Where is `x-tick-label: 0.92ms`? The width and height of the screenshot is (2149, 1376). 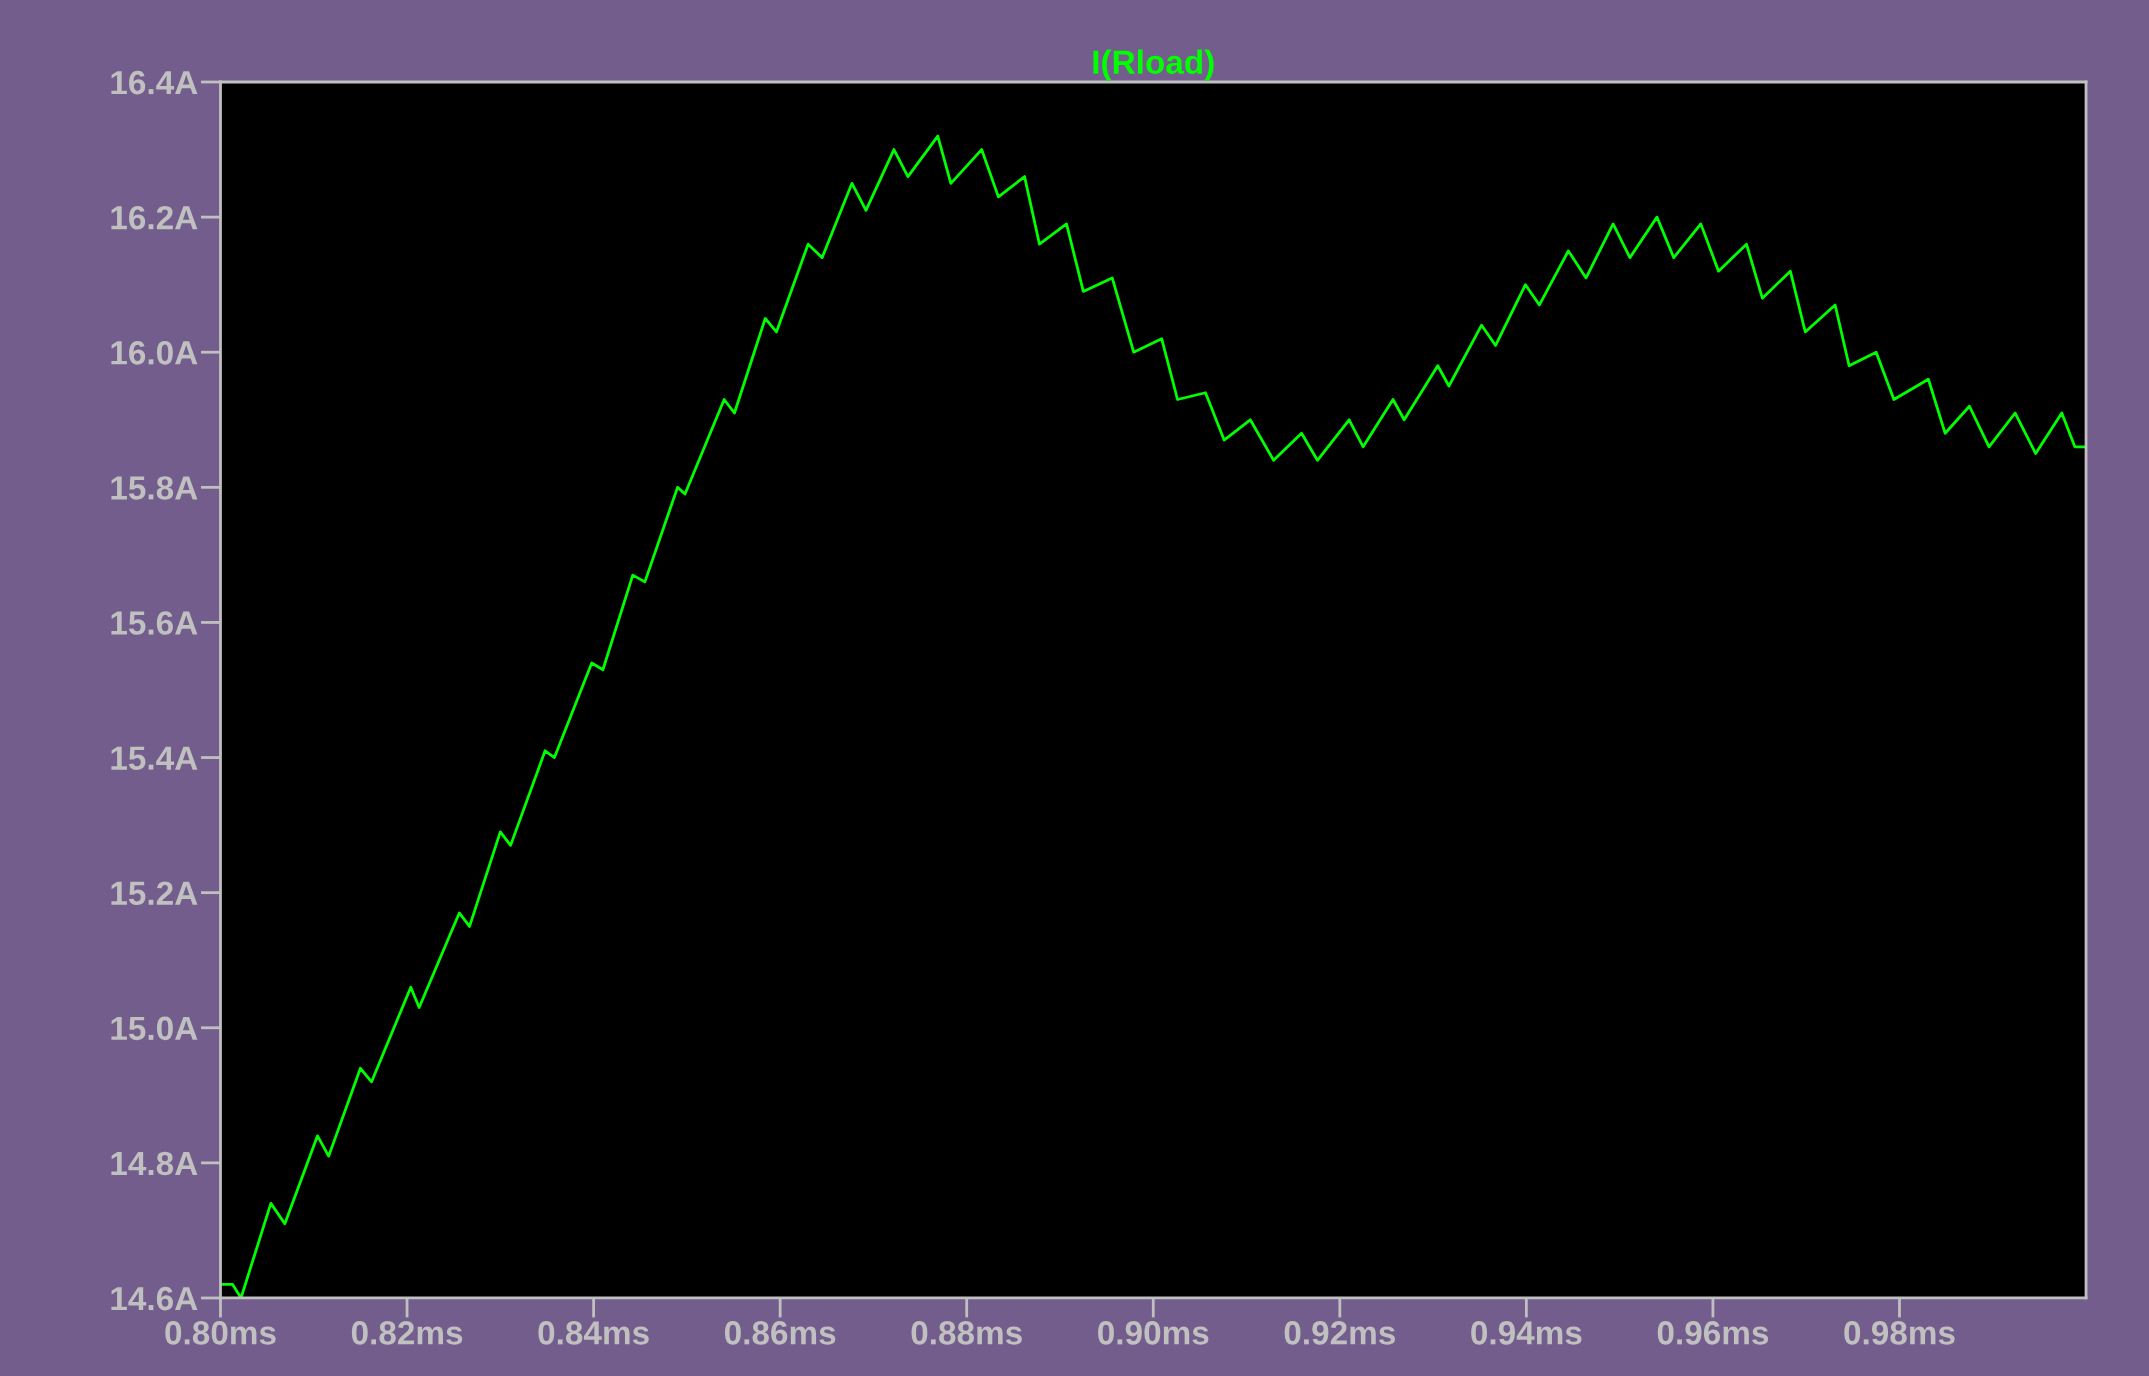 x-tick-label: 0.92ms is located at coordinates (1339, 1333).